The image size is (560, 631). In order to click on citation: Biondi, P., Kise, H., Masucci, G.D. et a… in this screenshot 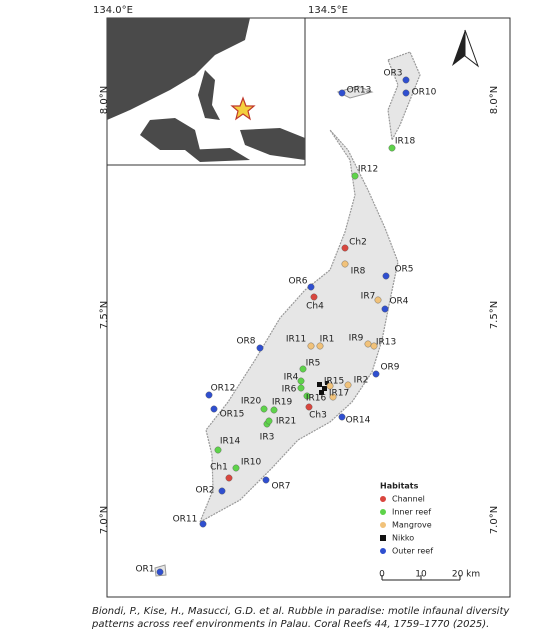, I will do `click(301, 618)`.